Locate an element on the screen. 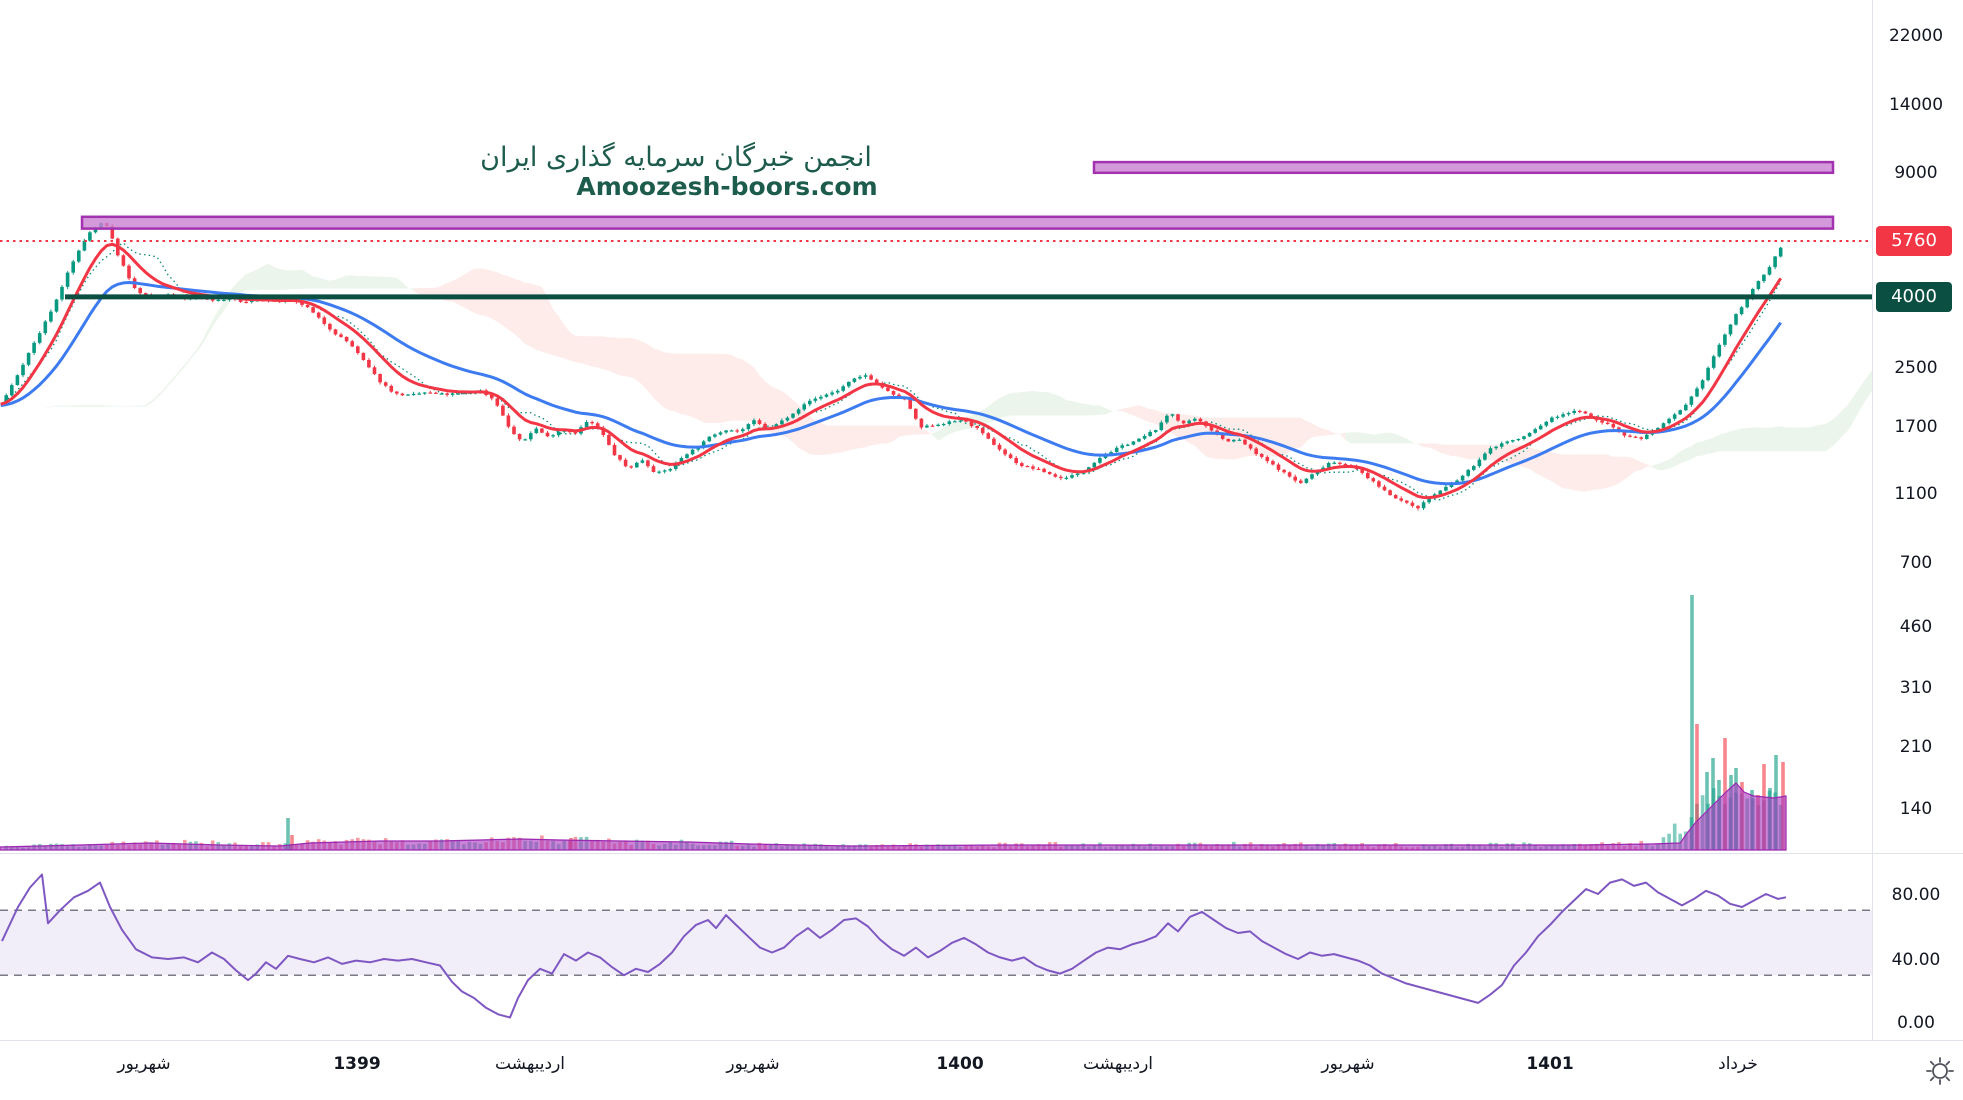 The height and width of the screenshot is (1100, 1963). last-price-label: 5760 is located at coordinates (1914, 241).